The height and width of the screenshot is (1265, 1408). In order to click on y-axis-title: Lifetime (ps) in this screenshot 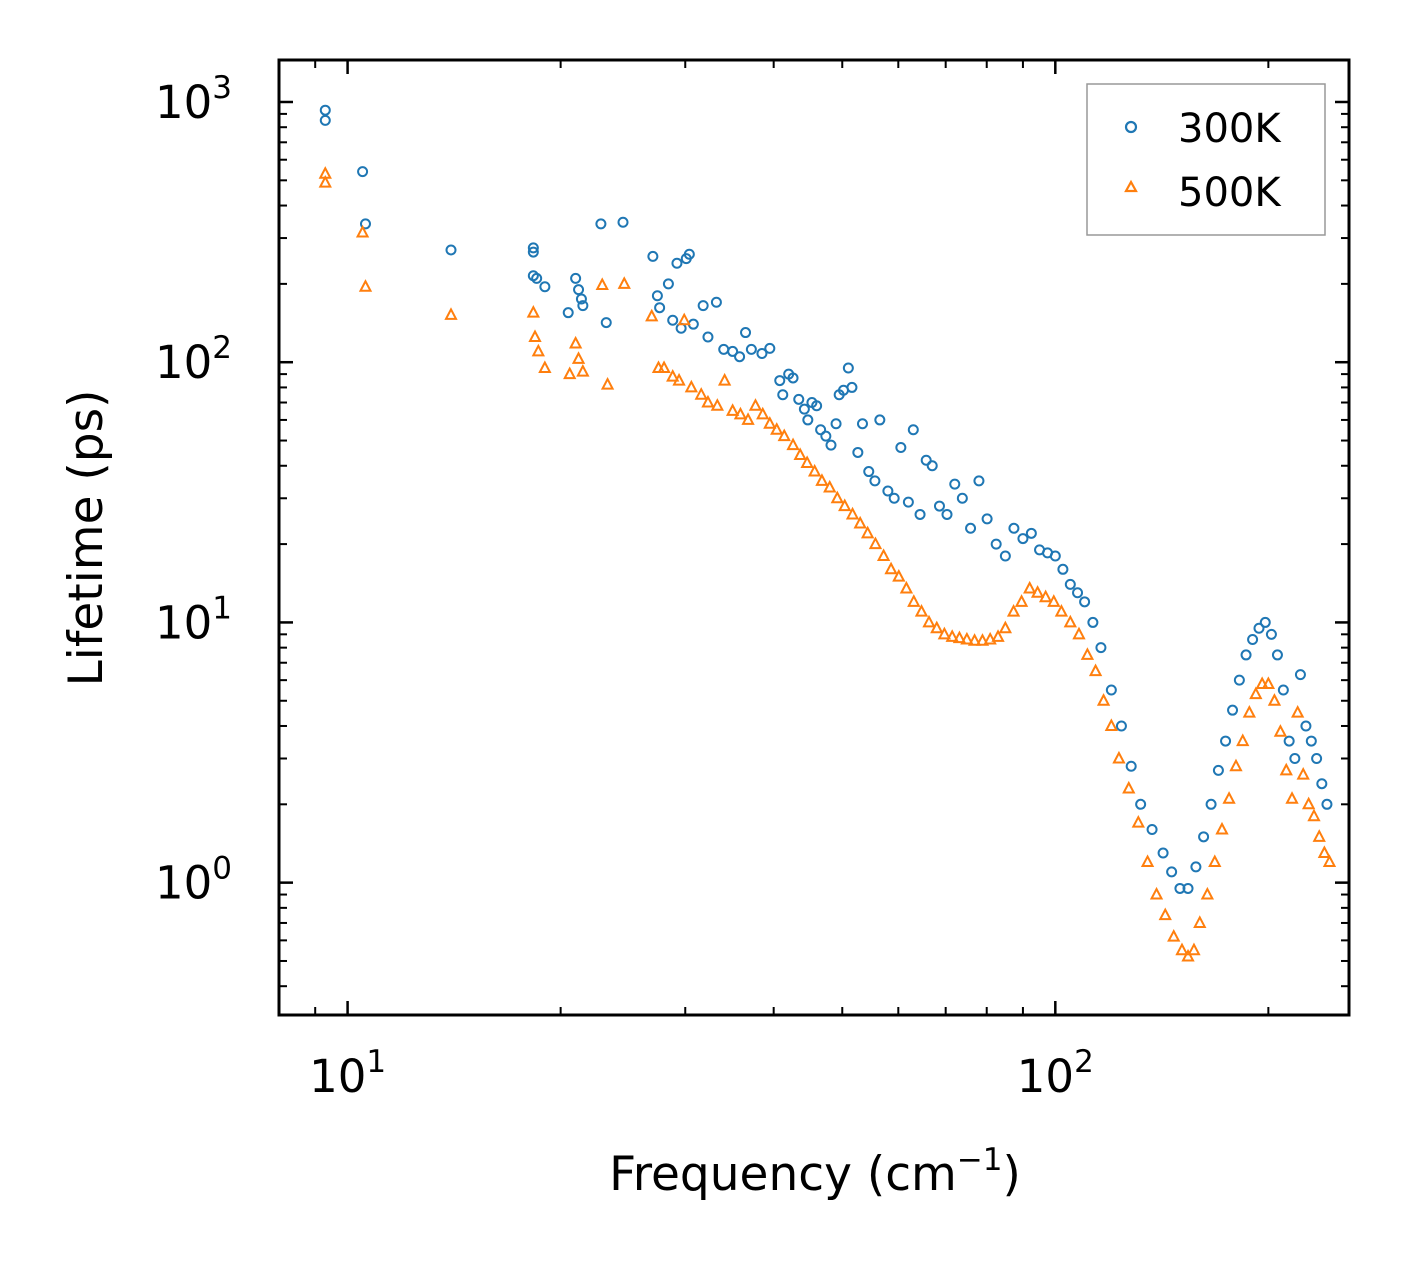, I will do `click(86, 538)`.